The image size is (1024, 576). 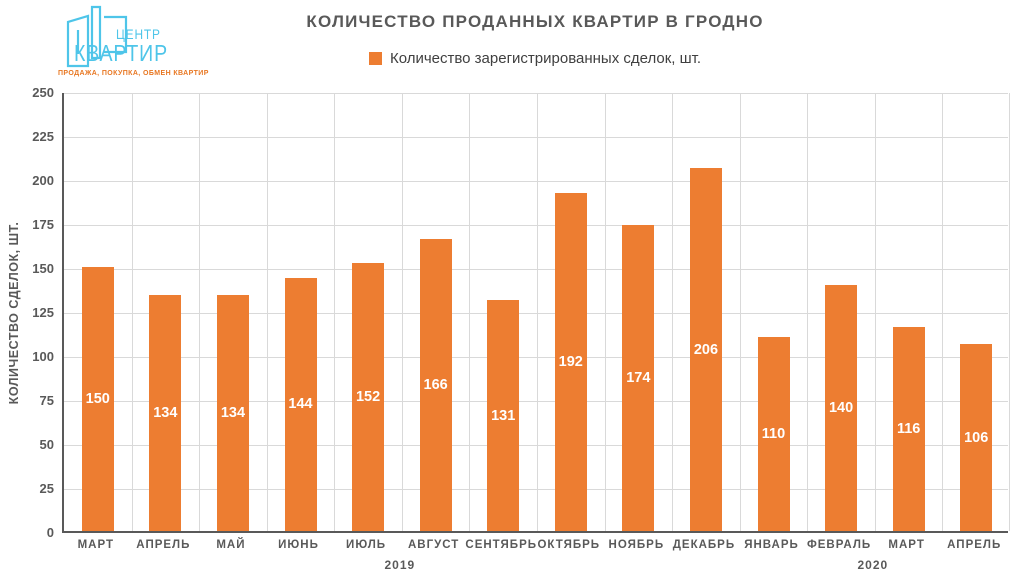 What do you see at coordinates (46, 400) in the screenshot?
I see `y-axis-tick-label: 75` at bounding box center [46, 400].